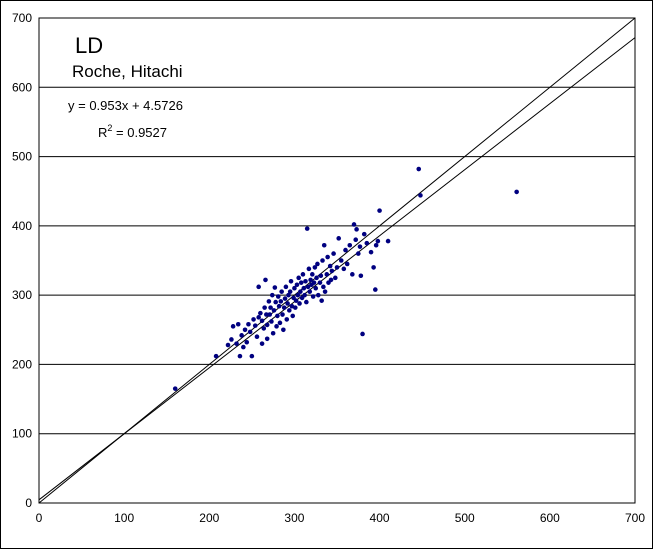  Describe the element at coordinates (127, 71) in the screenshot. I see `chart-subtitle: Roche, Hitachi` at that location.